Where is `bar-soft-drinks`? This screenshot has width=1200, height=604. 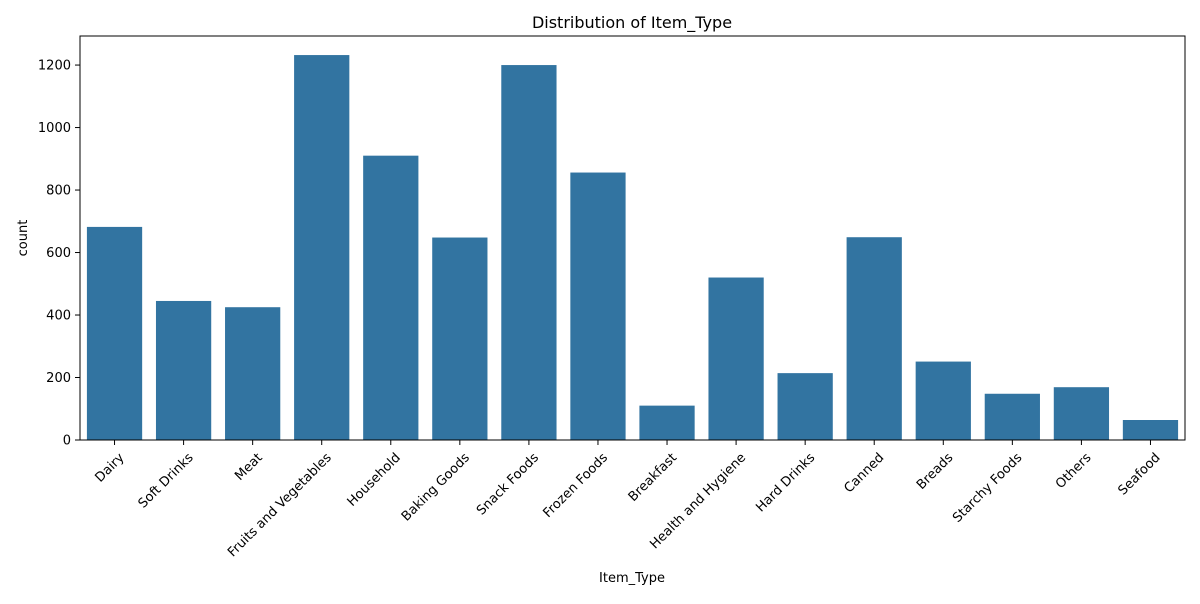
bar-soft-drinks is located at coordinates (183, 370).